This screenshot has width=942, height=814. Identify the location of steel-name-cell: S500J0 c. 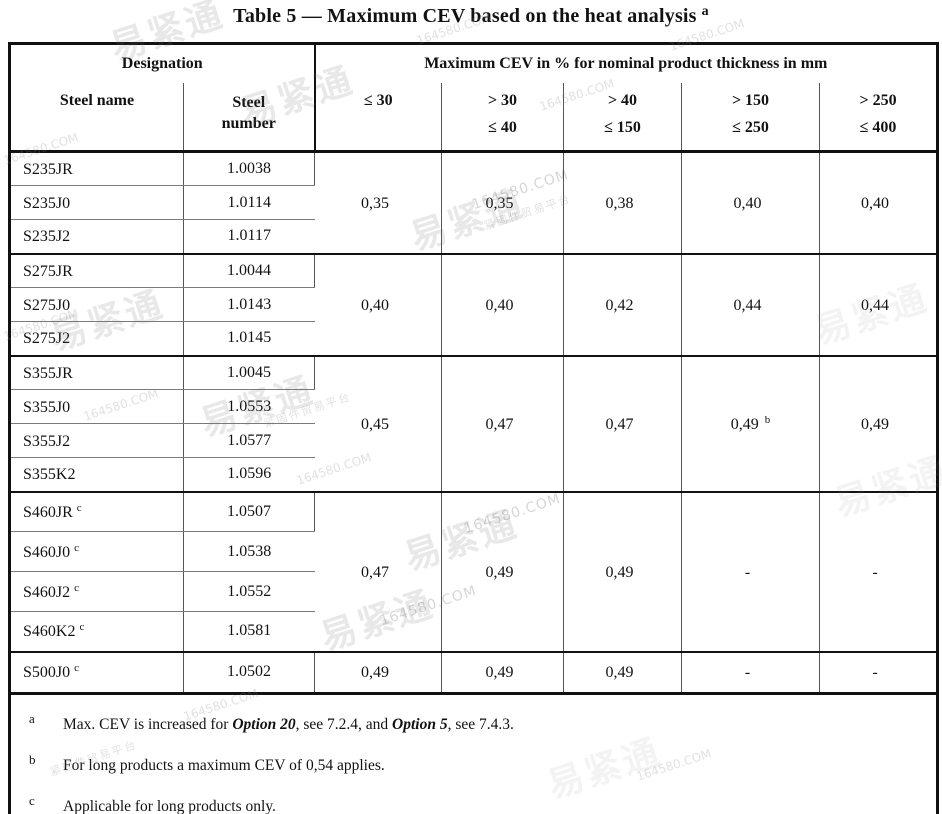
(96, 673).